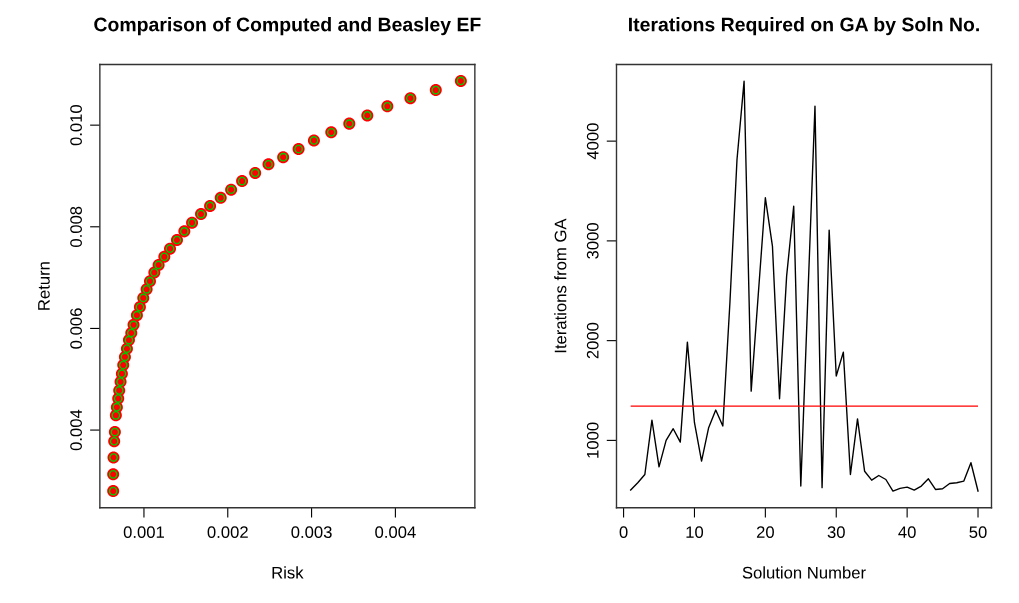 The height and width of the screenshot is (603, 1019). I want to click on x-tick-label: 0.003, so click(311, 532).